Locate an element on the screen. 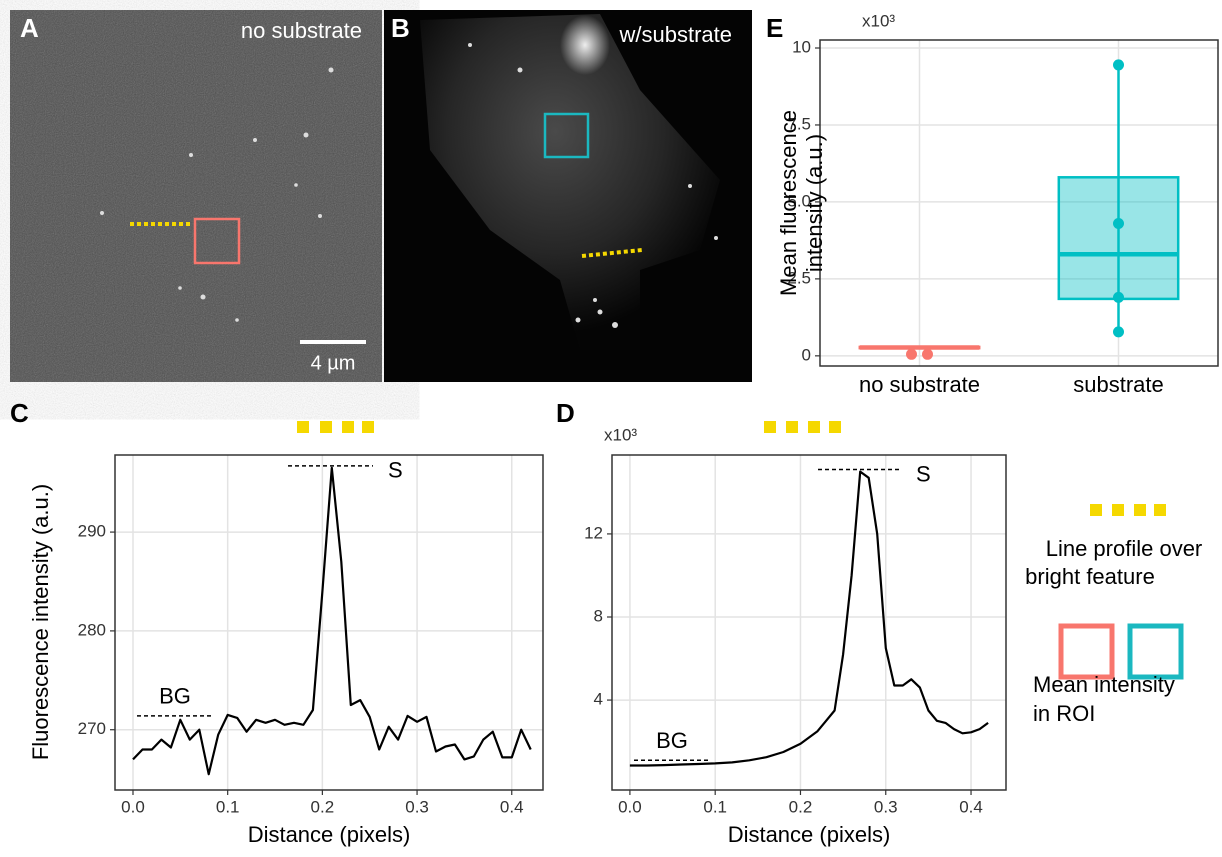 The width and height of the screenshot is (1222, 857). x-tick-label: substrate is located at coordinates (1118, 384).